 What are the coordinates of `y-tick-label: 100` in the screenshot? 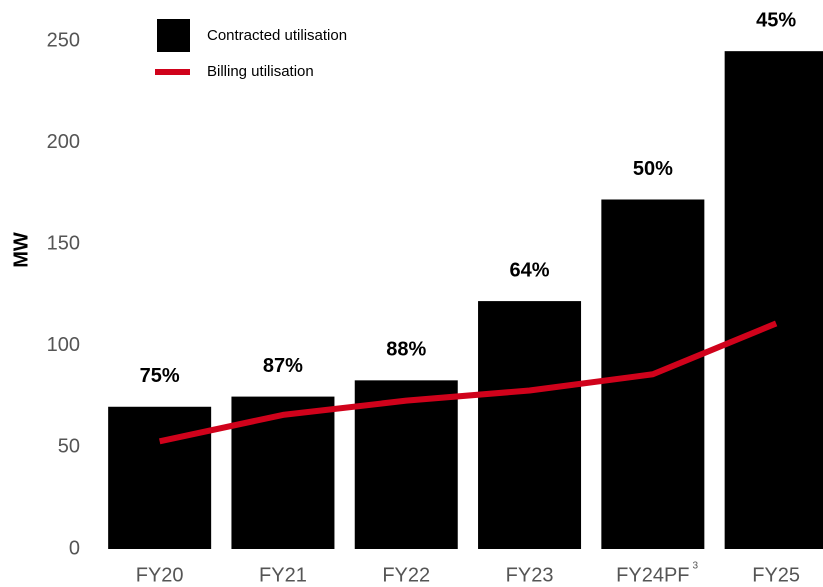 It's located at (63, 345).